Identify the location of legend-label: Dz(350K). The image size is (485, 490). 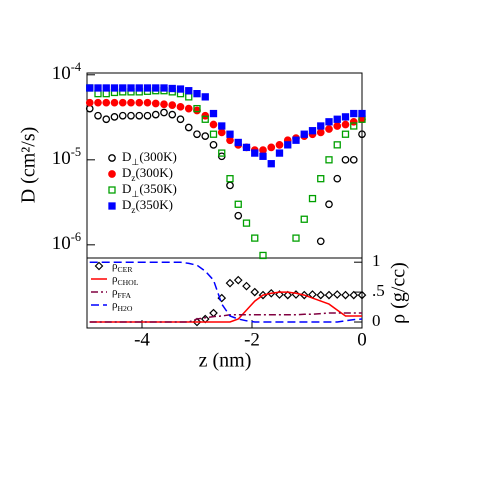
(147, 206).